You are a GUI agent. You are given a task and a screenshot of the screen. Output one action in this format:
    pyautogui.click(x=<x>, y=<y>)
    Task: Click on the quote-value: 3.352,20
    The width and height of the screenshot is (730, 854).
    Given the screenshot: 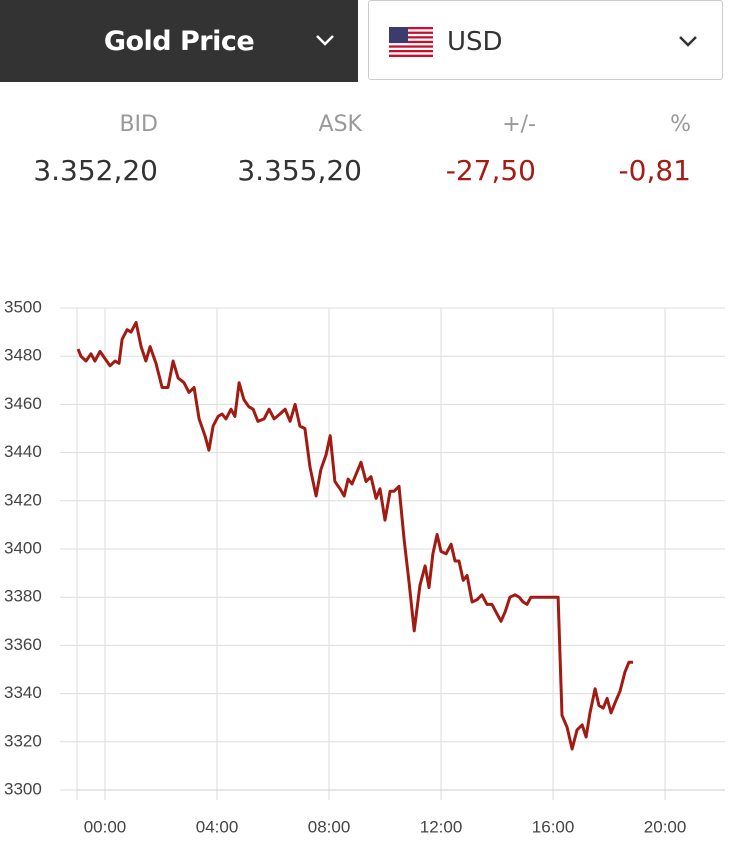 What is the action you would take?
    pyautogui.click(x=95, y=170)
    